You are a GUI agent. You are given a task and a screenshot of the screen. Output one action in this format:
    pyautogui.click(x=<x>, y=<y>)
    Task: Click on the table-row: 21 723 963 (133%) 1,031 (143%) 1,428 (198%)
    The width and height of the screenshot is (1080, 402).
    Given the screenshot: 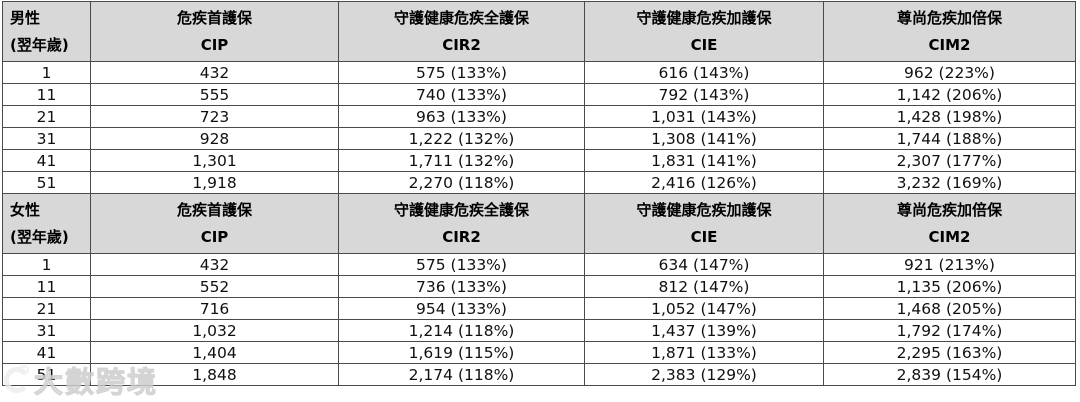 What is the action you would take?
    pyautogui.click(x=539, y=116)
    